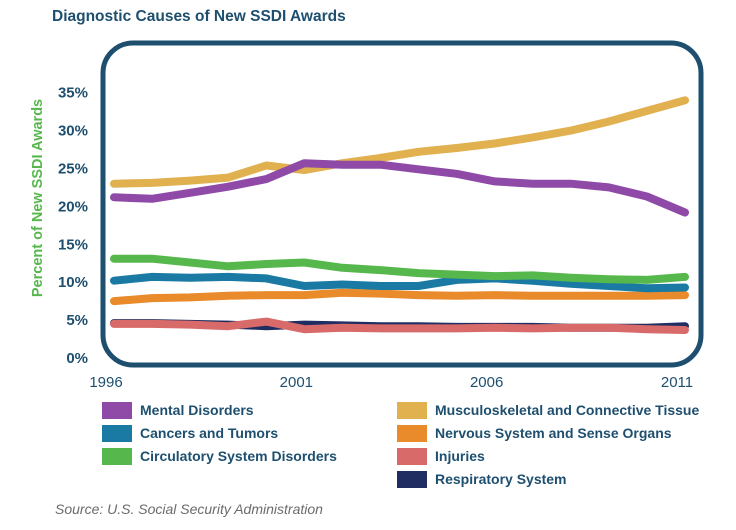  What do you see at coordinates (399, 269) in the screenshot?
I see `series-line-circulatory-system-disorders` at bounding box center [399, 269].